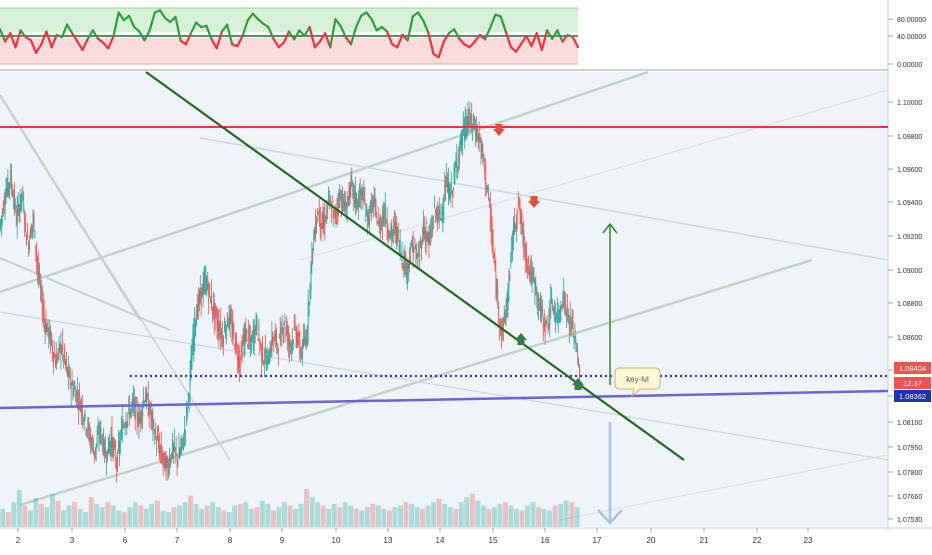  What do you see at coordinates (912, 383) in the screenshot?
I see `price-label-text: 12:37` at bounding box center [912, 383].